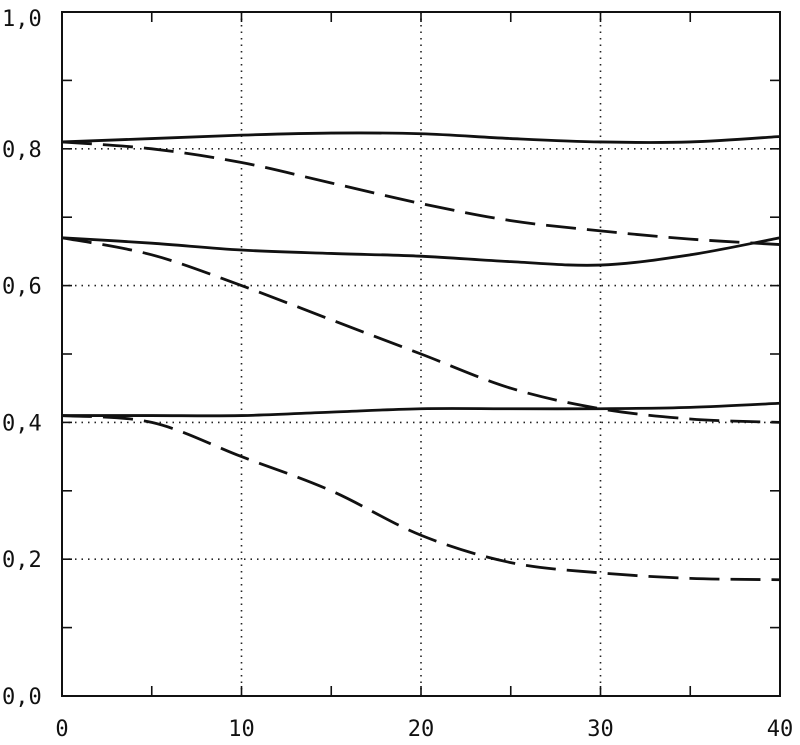 The width and height of the screenshot is (800, 745). I want to click on x-tick-label: 10, so click(241, 729).